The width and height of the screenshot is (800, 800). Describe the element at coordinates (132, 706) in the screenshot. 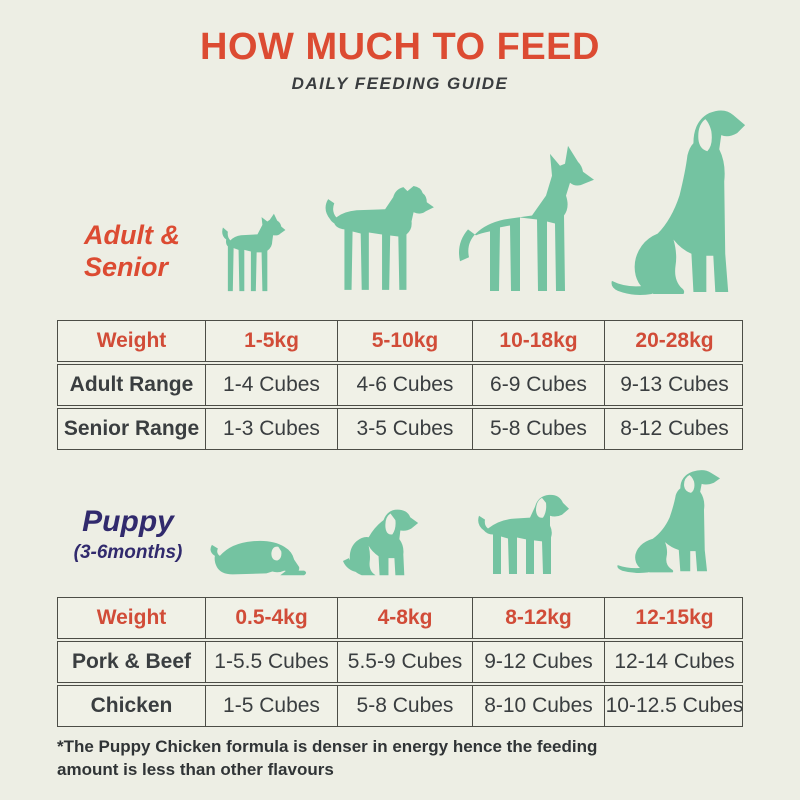

I see `row-label: Chicken` at that location.